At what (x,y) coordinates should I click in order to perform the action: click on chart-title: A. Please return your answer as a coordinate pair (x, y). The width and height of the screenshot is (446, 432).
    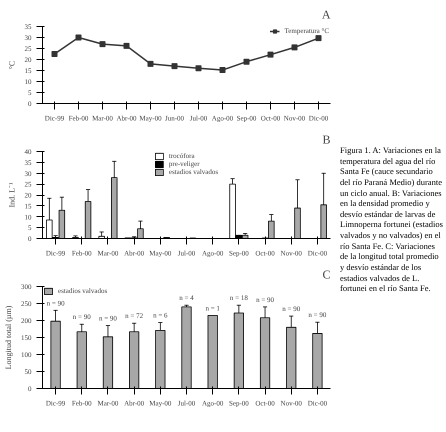
    Looking at the image, I should click on (326, 15).